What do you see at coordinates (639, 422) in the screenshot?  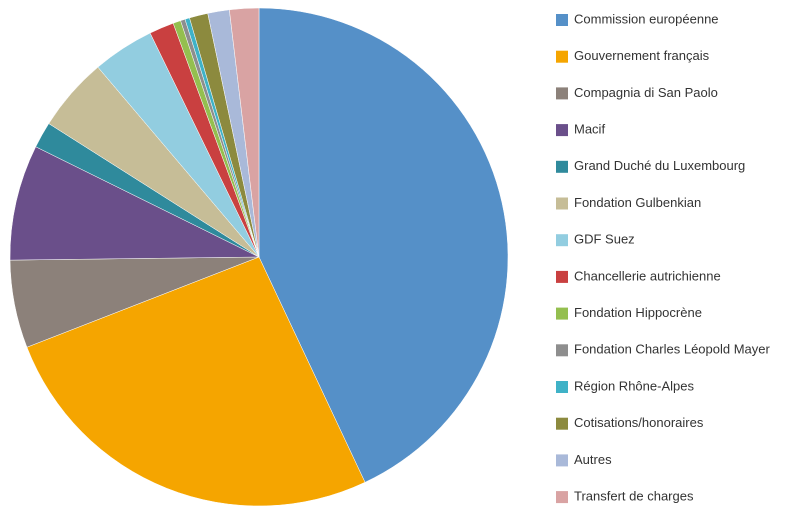 I see `legend-label: Cotisations/honoraires` at bounding box center [639, 422].